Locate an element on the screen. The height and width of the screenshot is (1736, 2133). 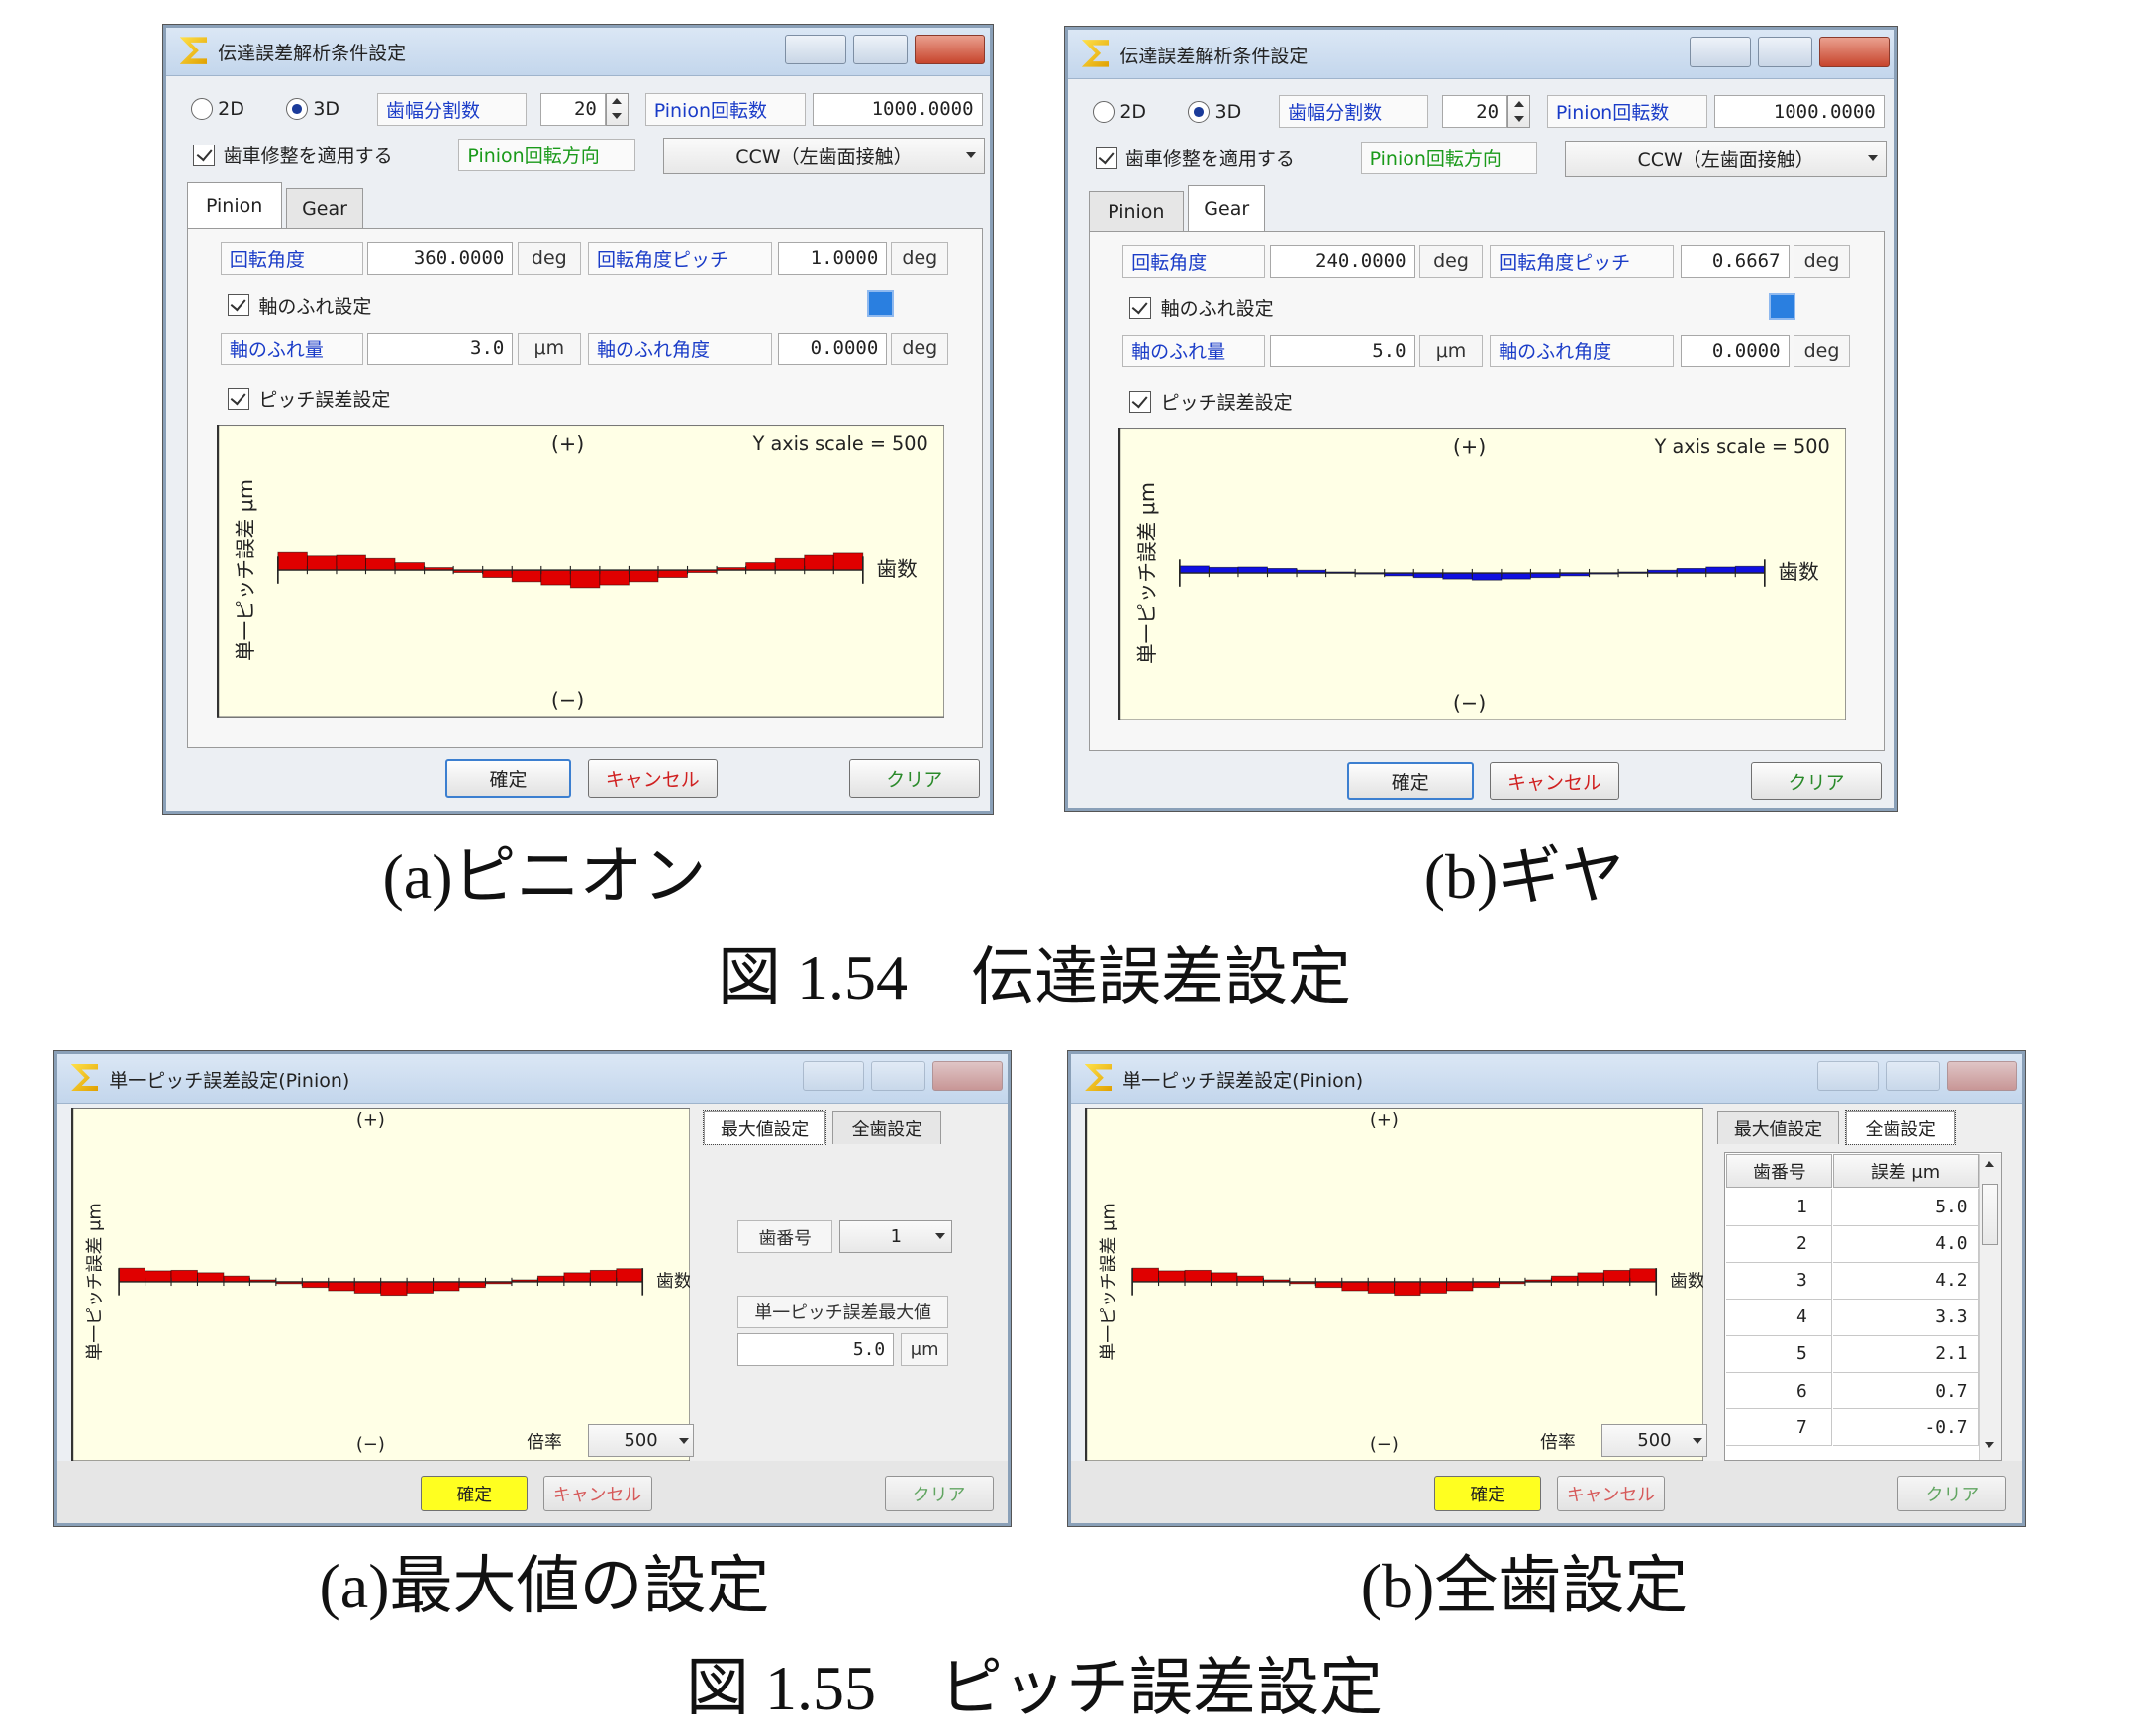
x-axis-label: 歯数 is located at coordinates (1799, 572).